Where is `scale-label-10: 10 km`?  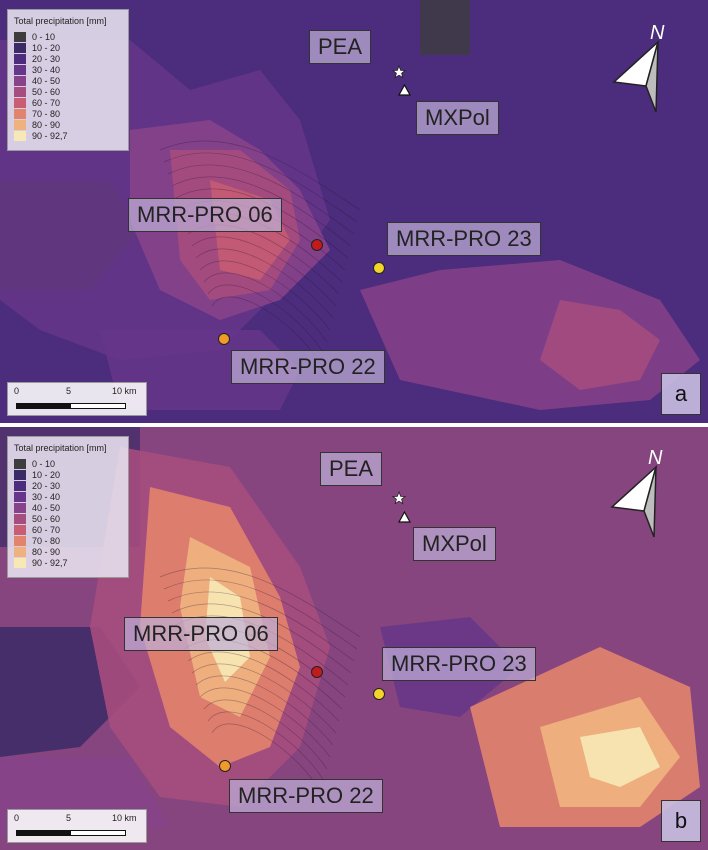
scale-label-10: 10 km is located at coordinates (124, 391).